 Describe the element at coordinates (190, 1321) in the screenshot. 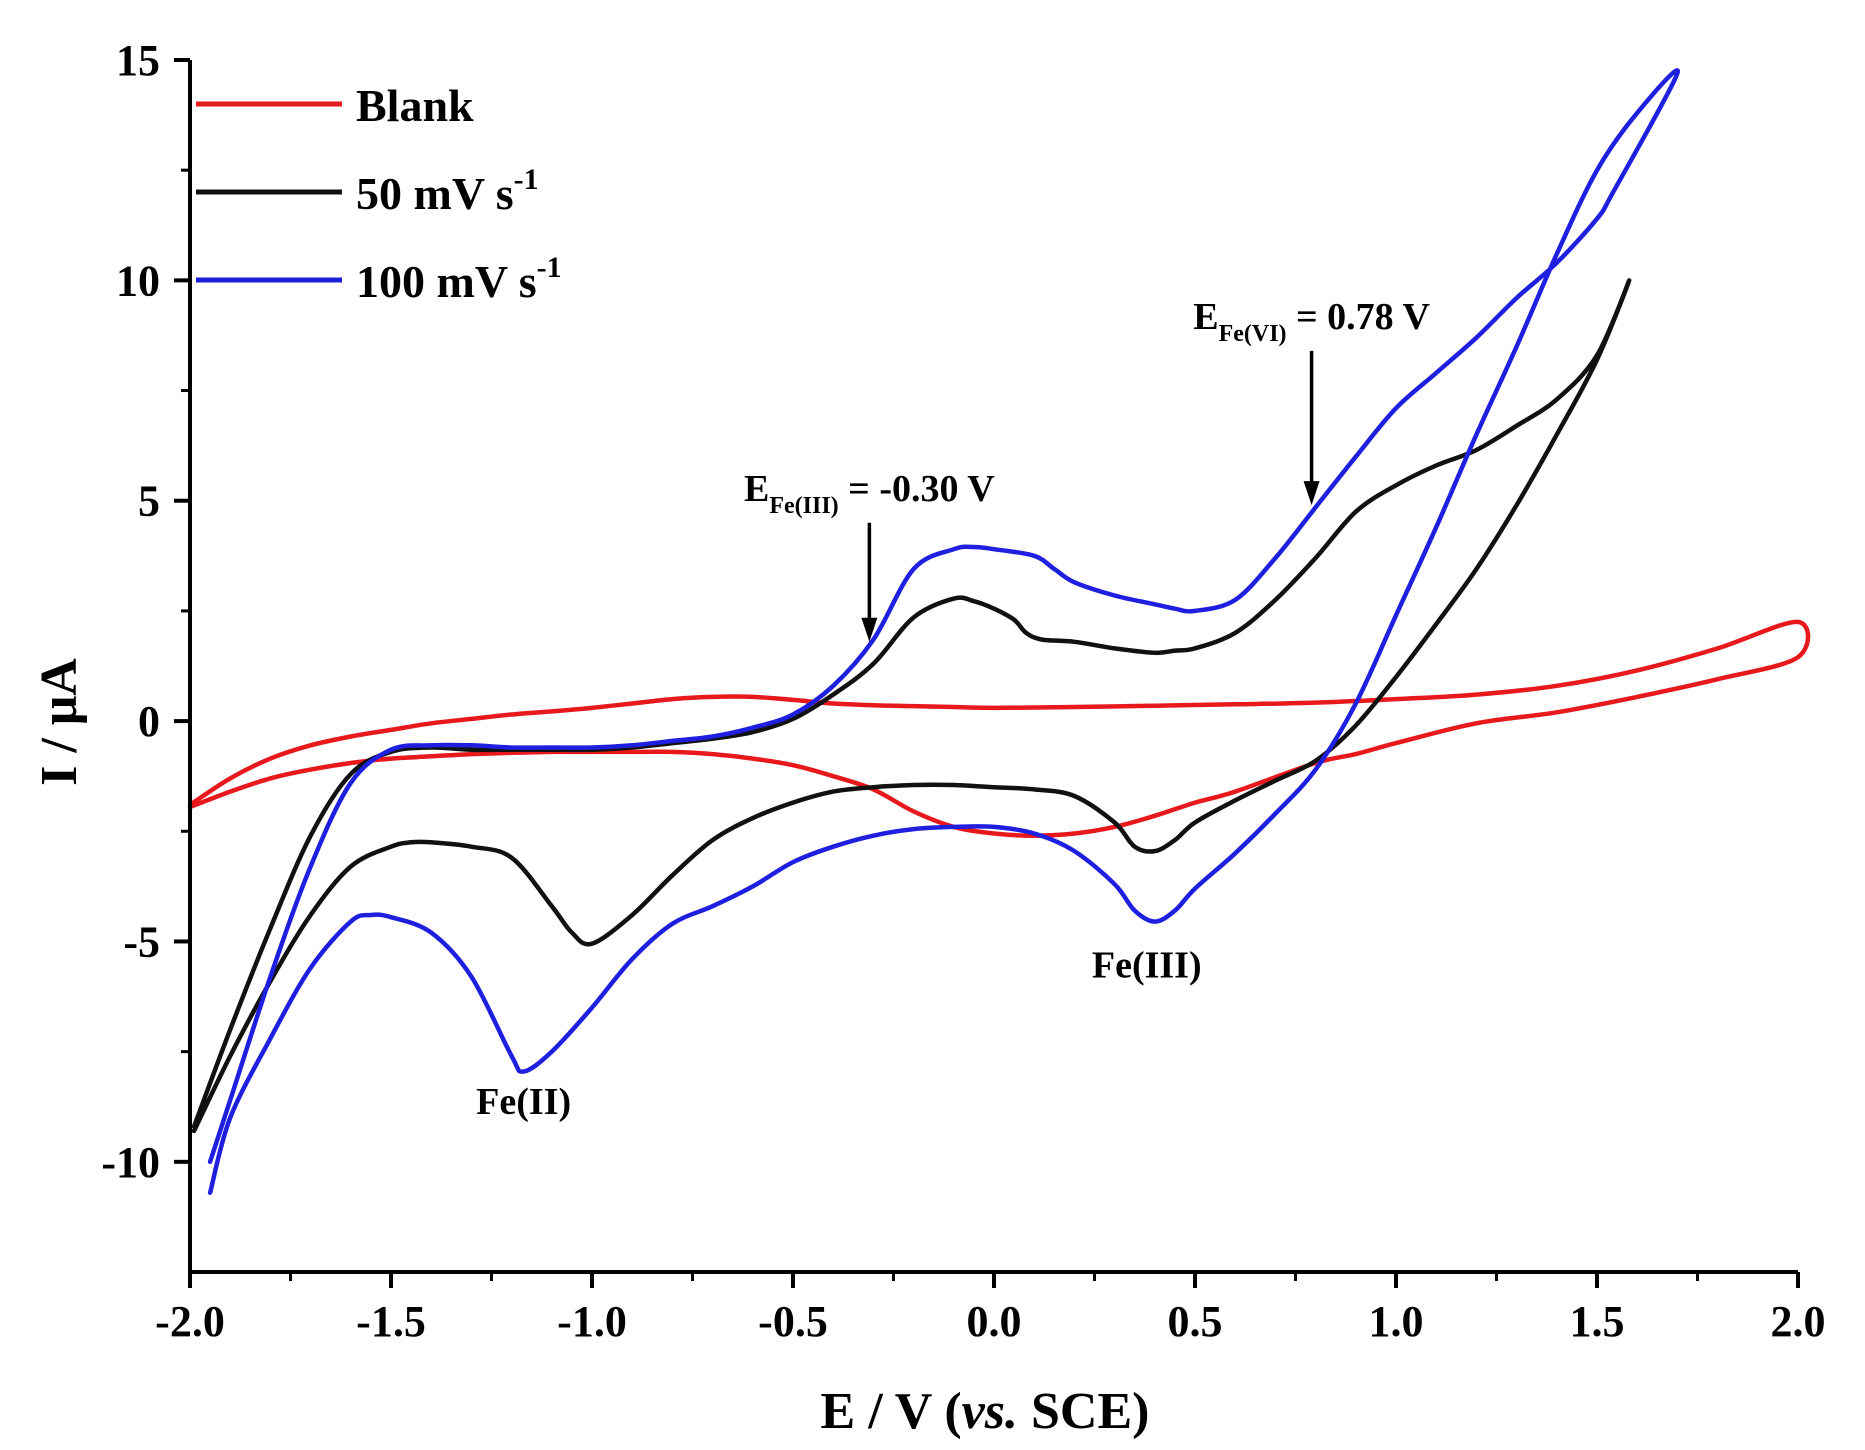

I see `x-tick-label: -2.0` at that location.